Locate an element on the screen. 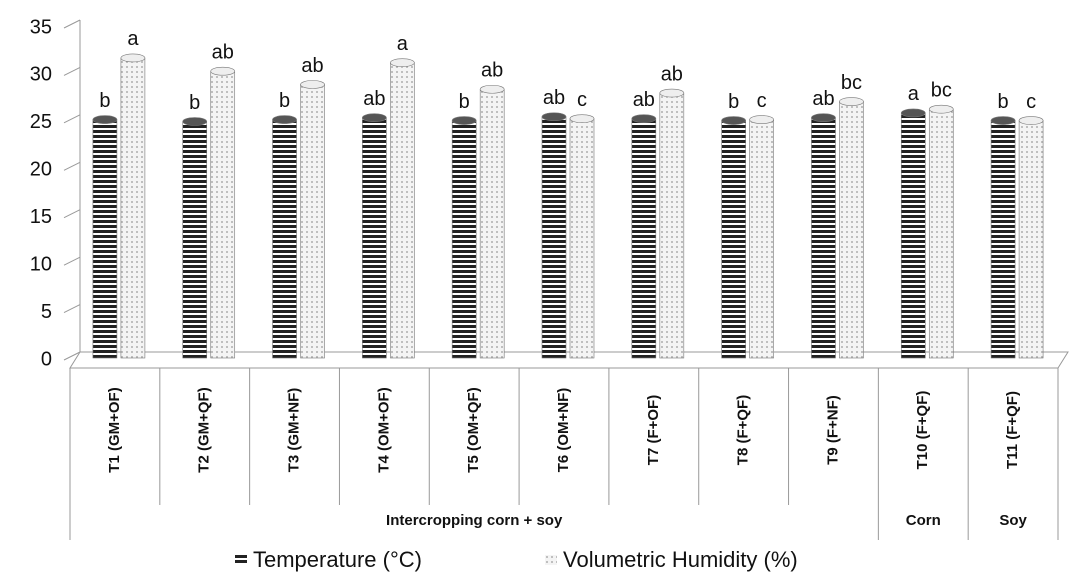  y-tick-label: 20 is located at coordinates (41, 170).